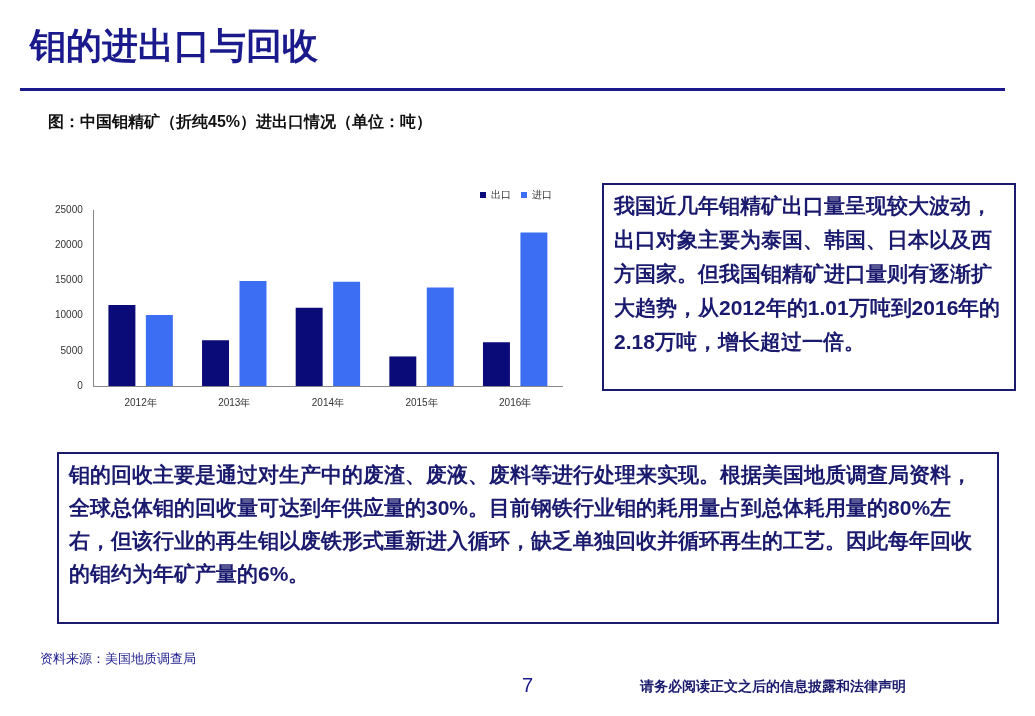  Describe the element at coordinates (515, 402) in the screenshot. I see `x-tick-label: 2016年` at that location.